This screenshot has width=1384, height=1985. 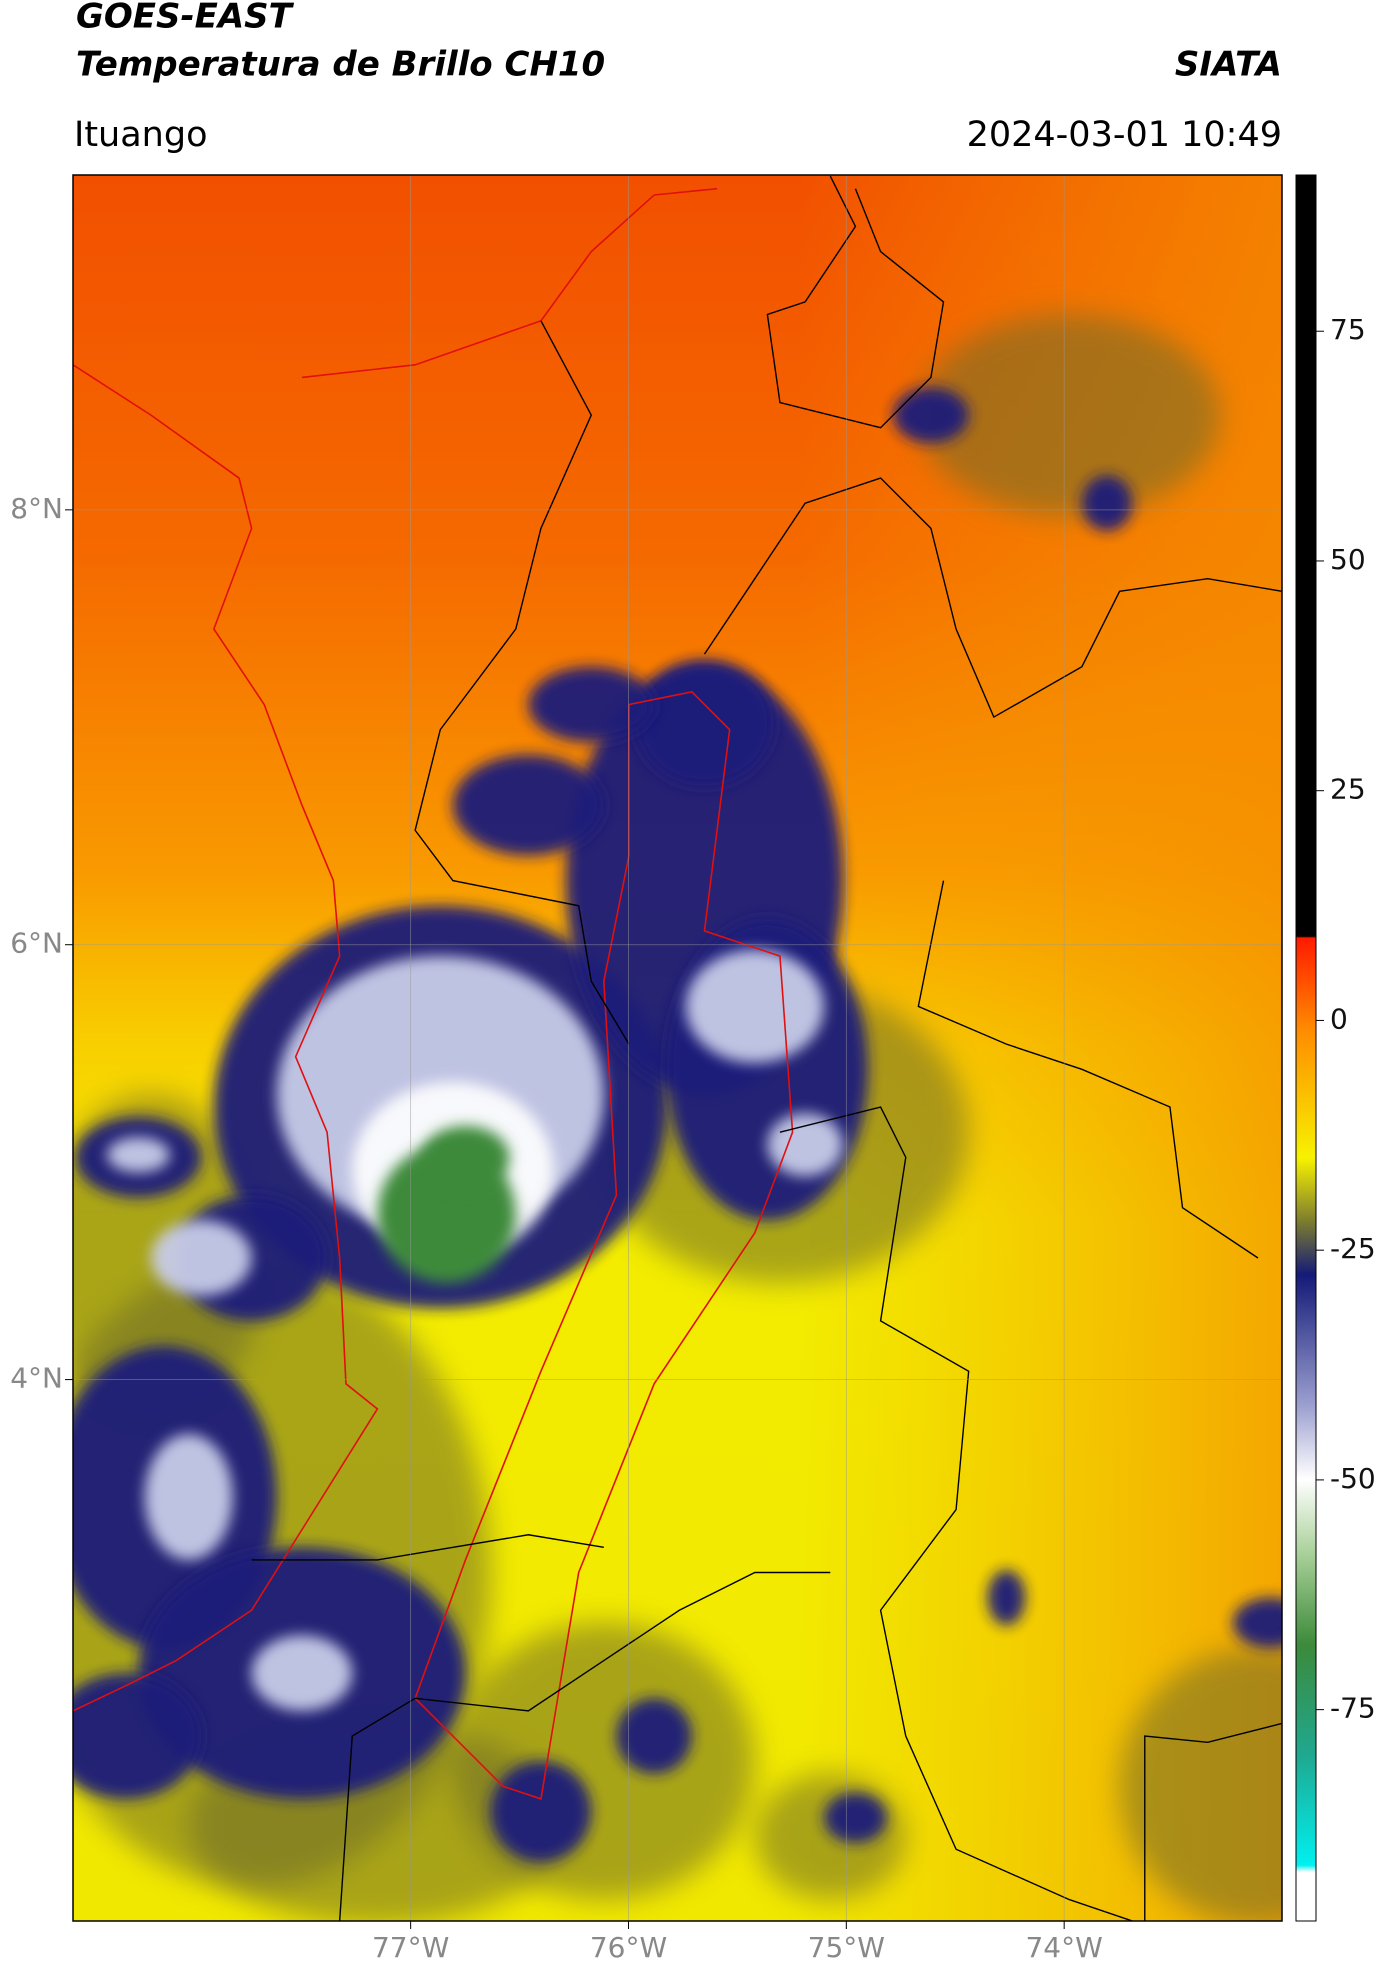 What do you see at coordinates (185, 18) in the screenshot?
I see `title: GOES-EAST` at bounding box center [185, 18].